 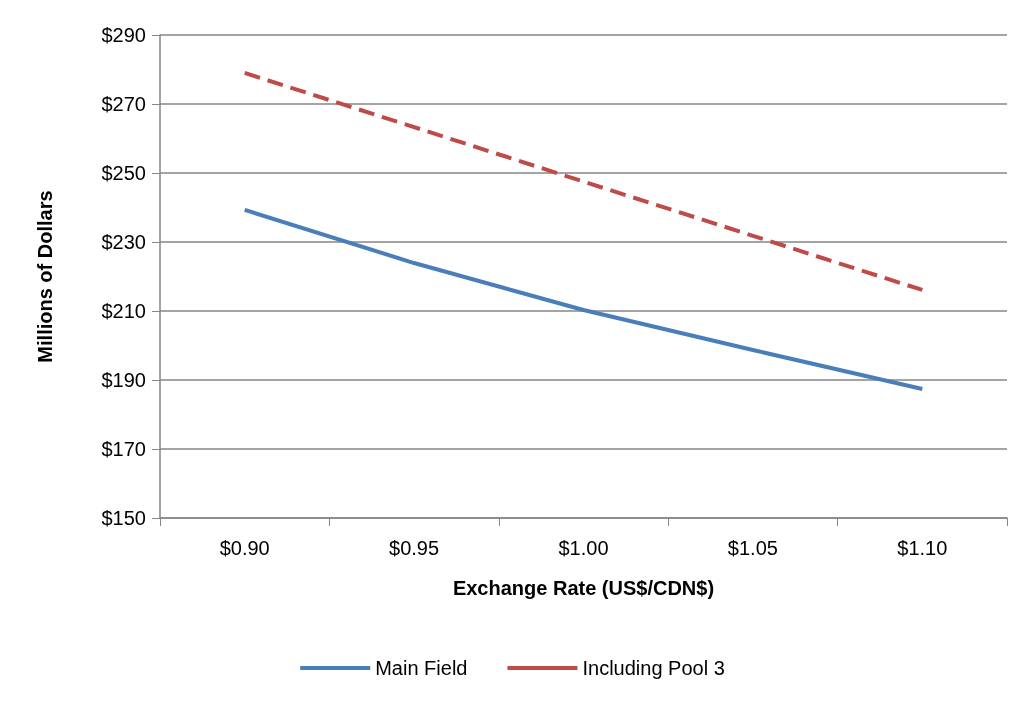 What do you see at coordinates (123, 104) in the screenshot?
I see `y-tick-label: $270` at bounding box center [123, 104].